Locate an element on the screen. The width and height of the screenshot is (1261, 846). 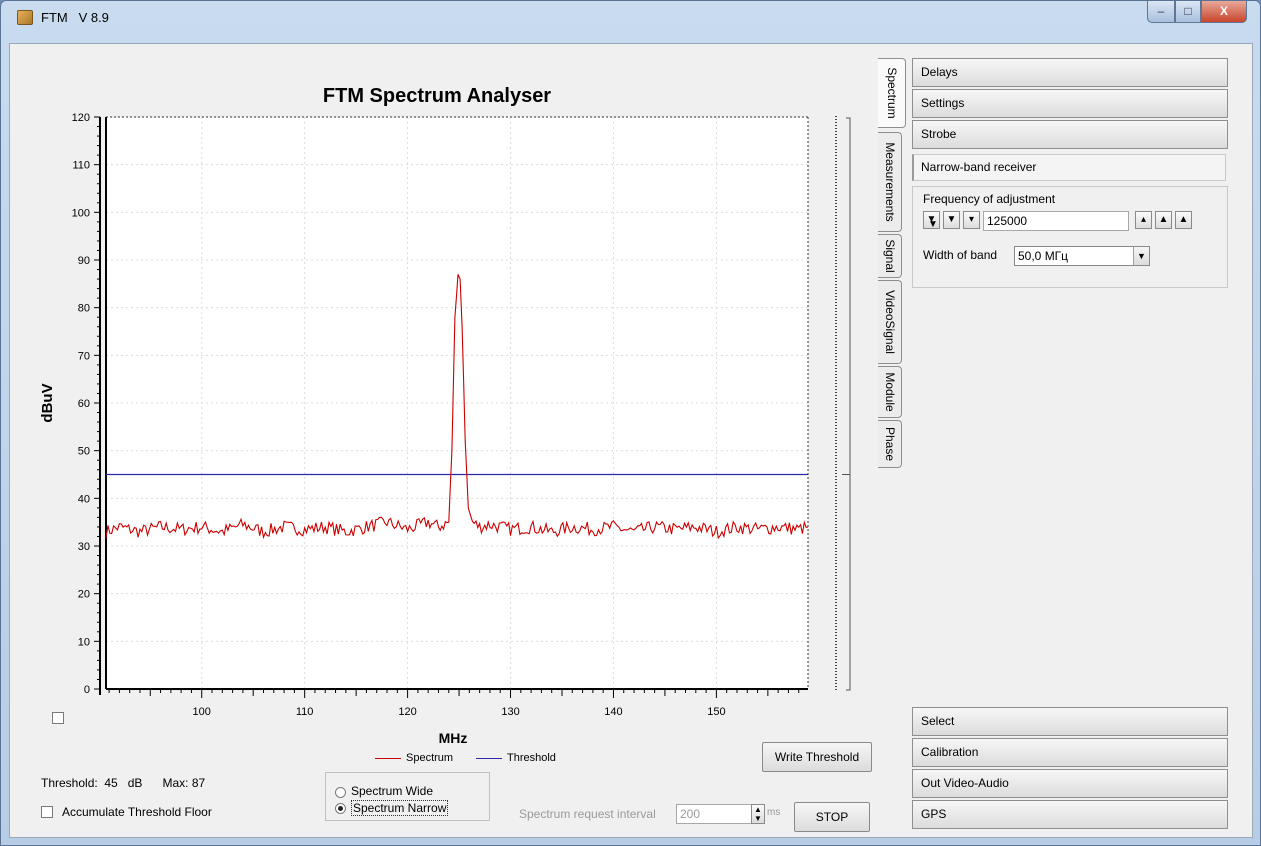
tab-module: Module is located at coordinates (890, 392).